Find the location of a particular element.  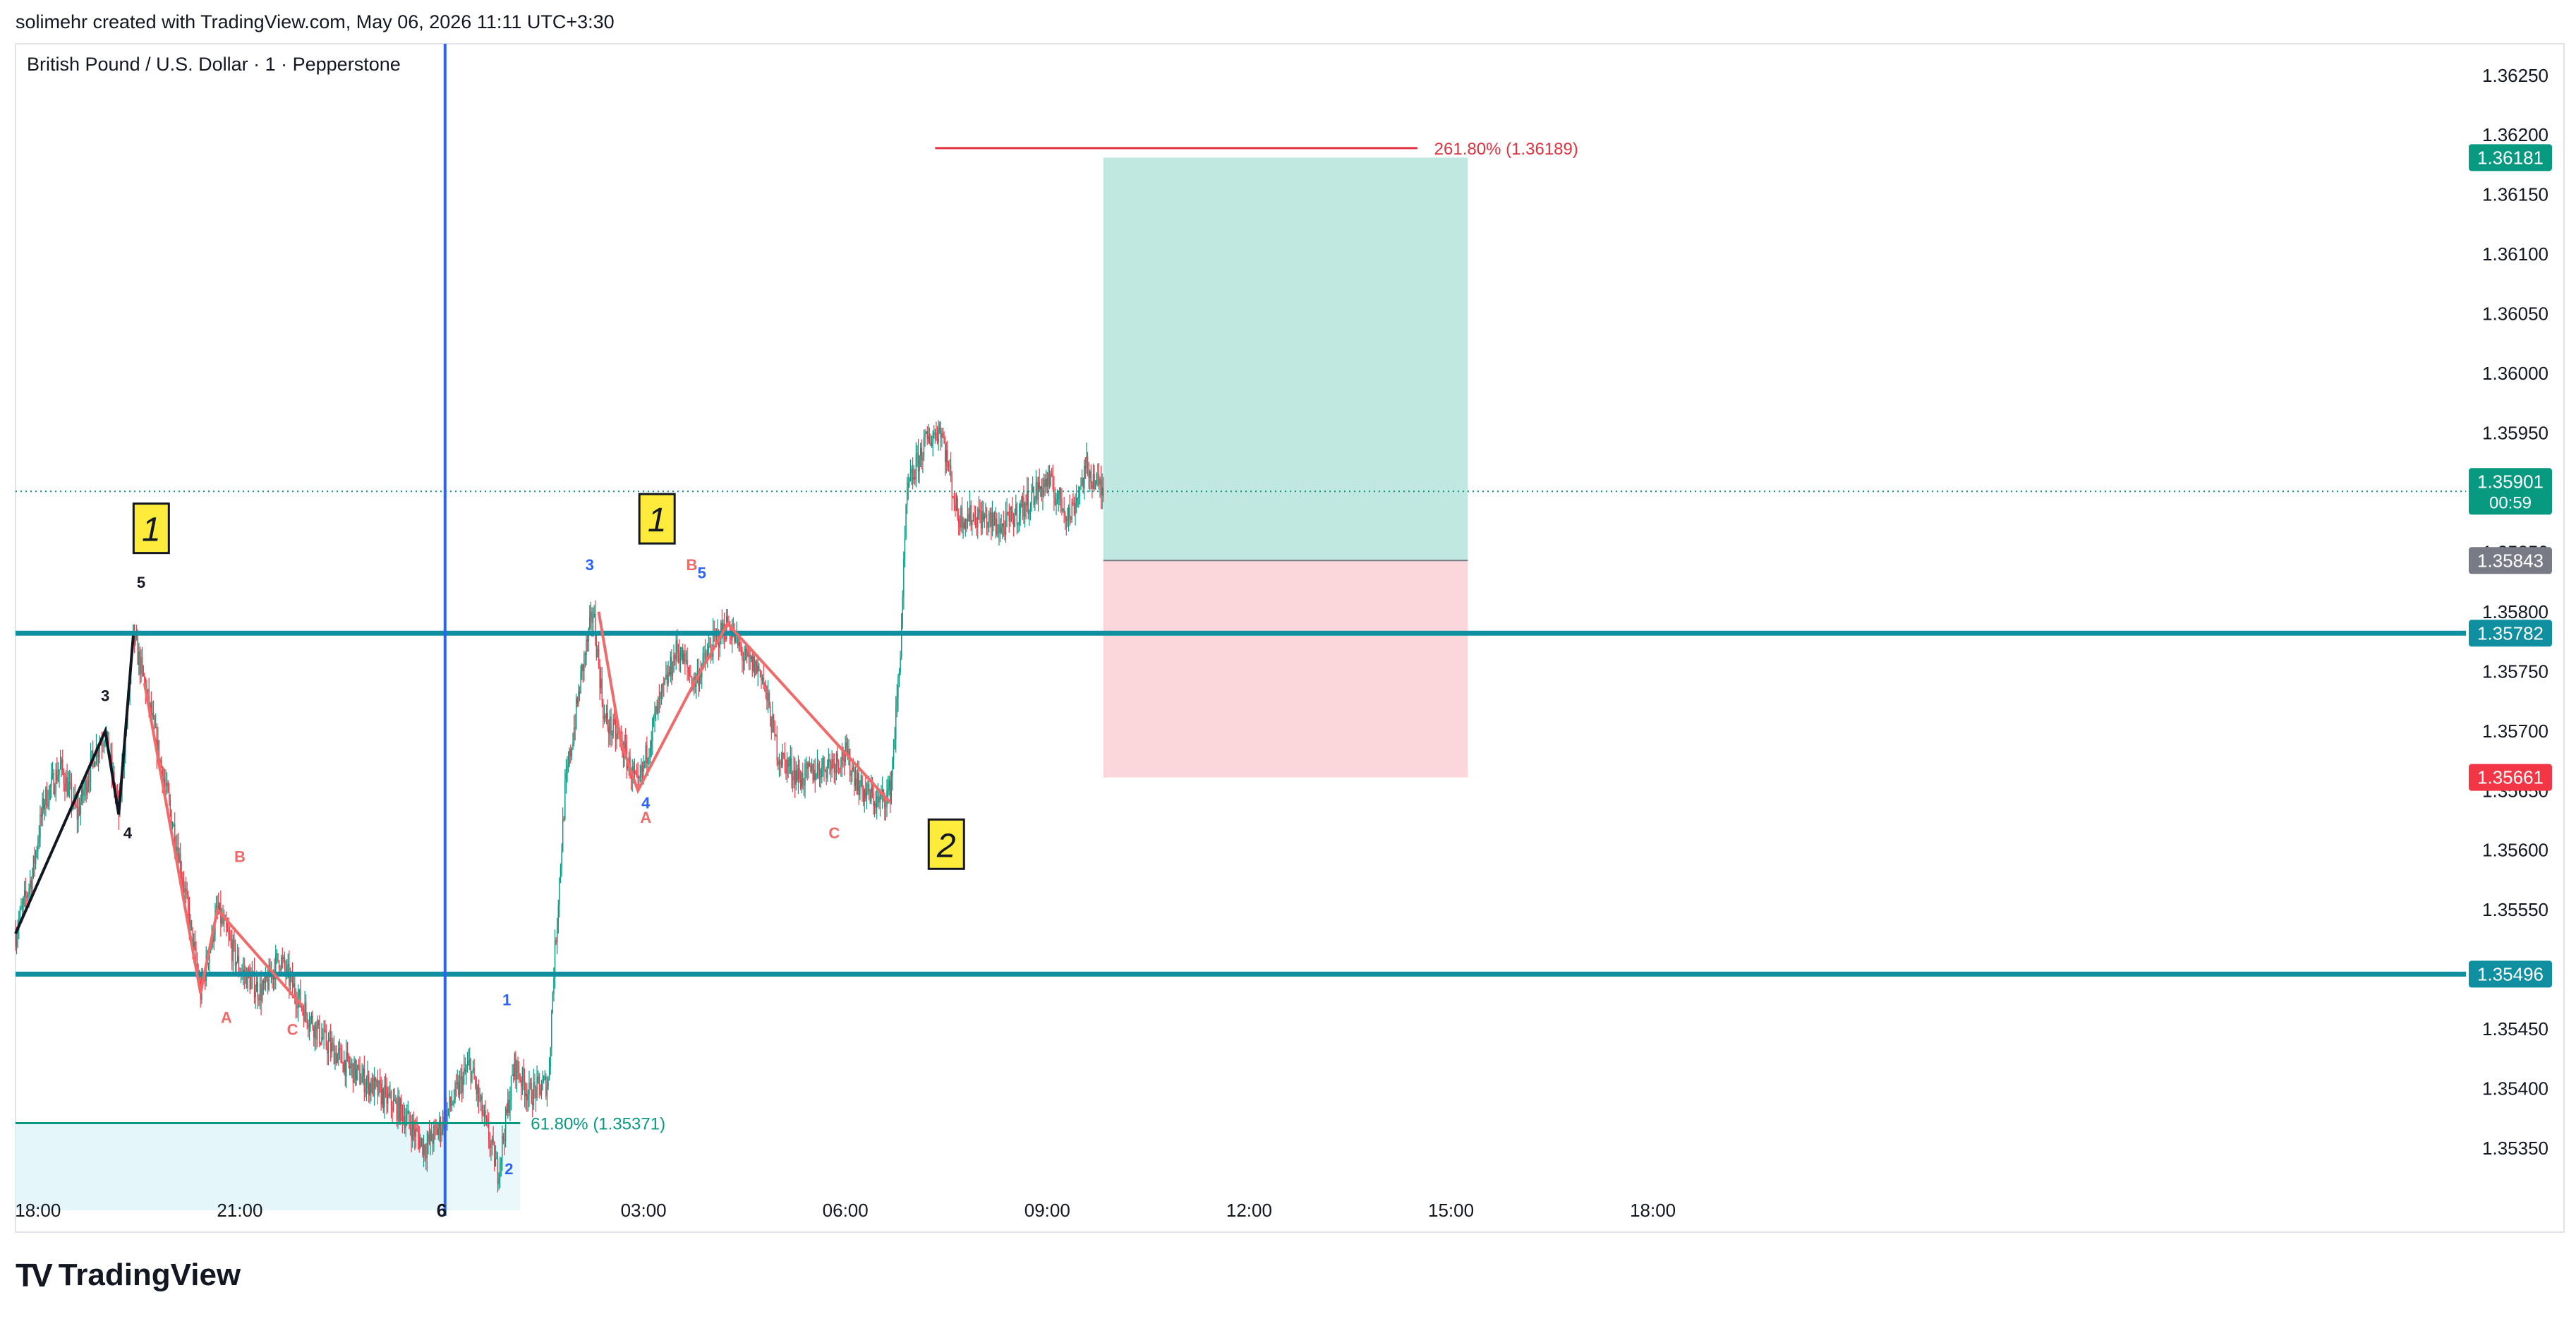

wave-label: 4 is located at coordinates (128, 833).